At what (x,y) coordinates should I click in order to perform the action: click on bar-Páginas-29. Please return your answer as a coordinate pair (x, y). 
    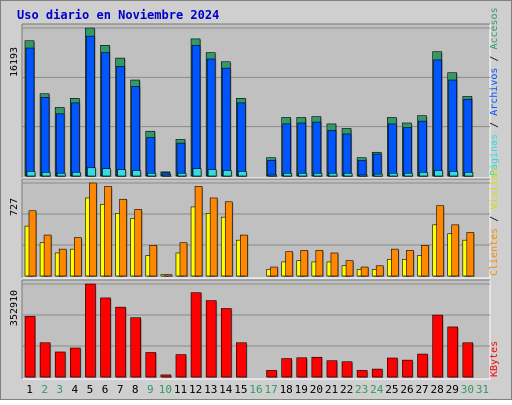
    Looking at the image, I should click on (454, 174).